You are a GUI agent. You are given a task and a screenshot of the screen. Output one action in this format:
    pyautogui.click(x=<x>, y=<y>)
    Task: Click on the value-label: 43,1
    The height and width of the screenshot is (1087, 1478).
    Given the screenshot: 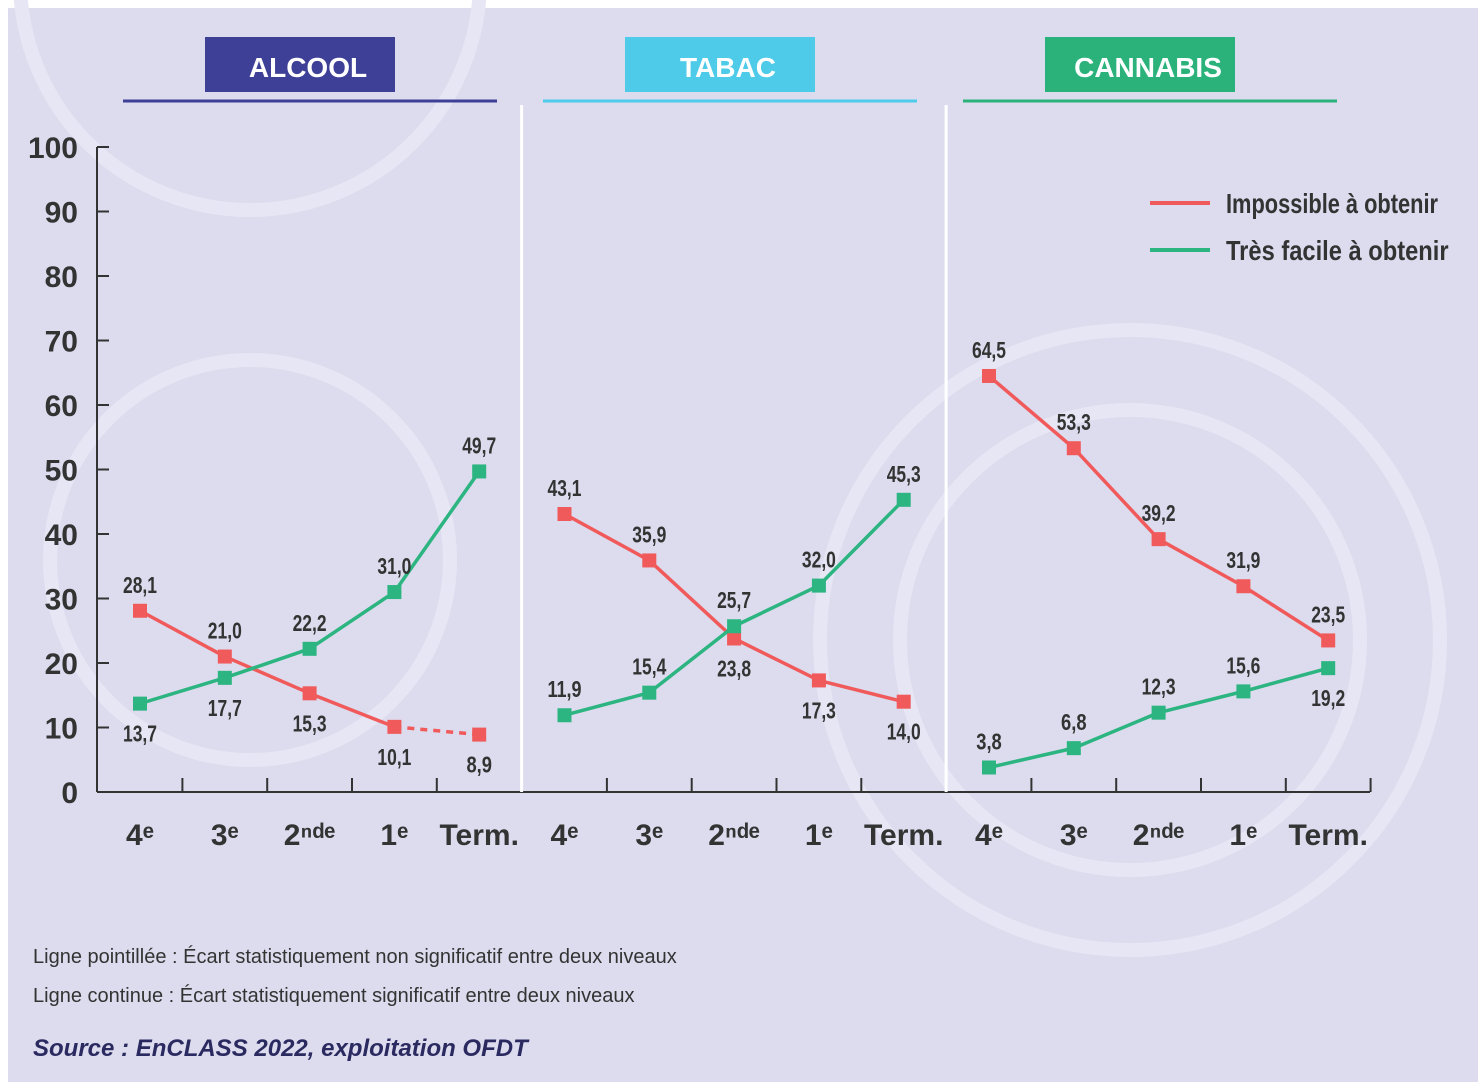 What is the action you would take?
    pyautogui.click(x=565, y=488)
    